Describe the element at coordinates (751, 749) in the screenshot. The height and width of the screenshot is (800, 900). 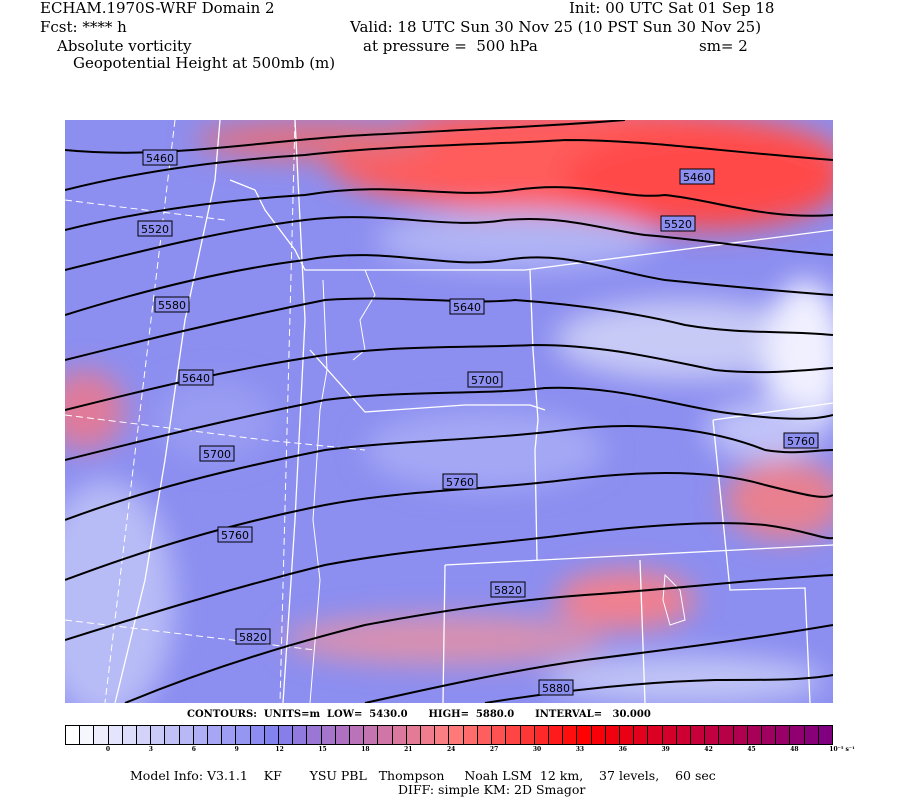
I see `colorbar-tick-label: 45` at that location.